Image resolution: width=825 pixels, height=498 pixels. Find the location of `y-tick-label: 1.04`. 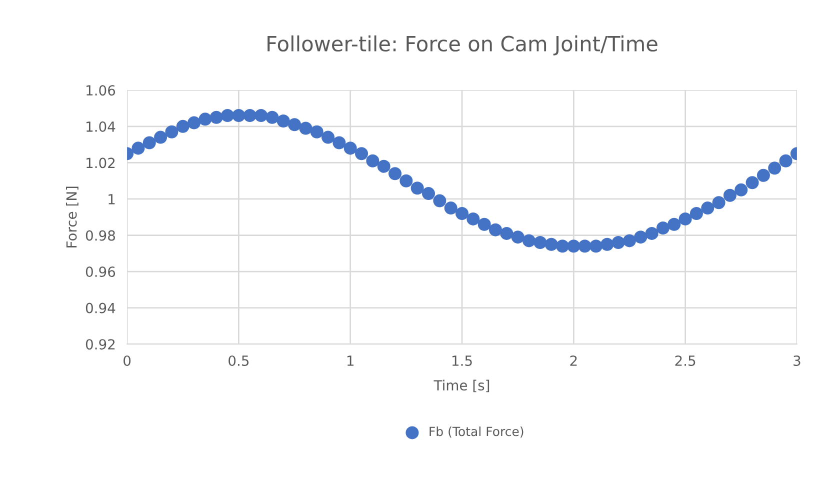

y-tick-label: 1.04 is located at coordinates (101, 126).